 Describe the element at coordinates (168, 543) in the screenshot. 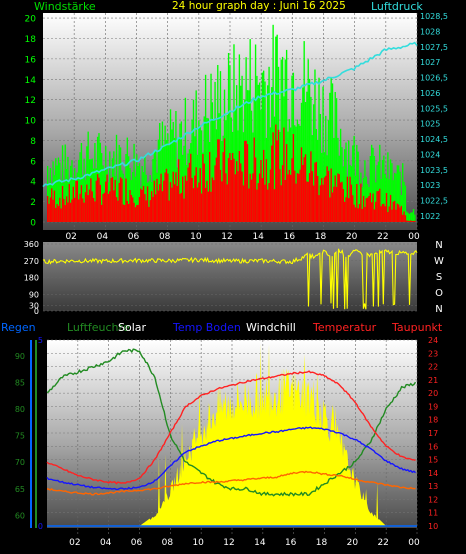

I see `temp-x-tick-label: 08` at that location.